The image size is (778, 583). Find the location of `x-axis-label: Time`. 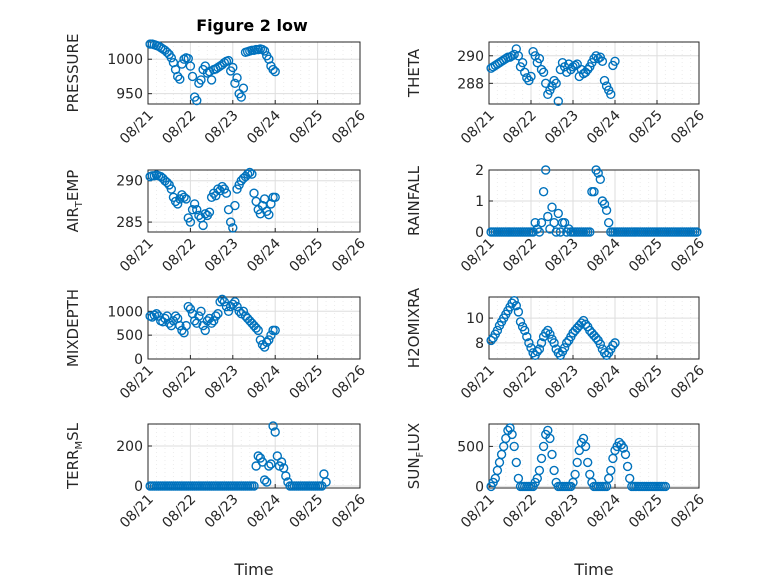

x-axis-label: Time is located at coordinates (593, 569).